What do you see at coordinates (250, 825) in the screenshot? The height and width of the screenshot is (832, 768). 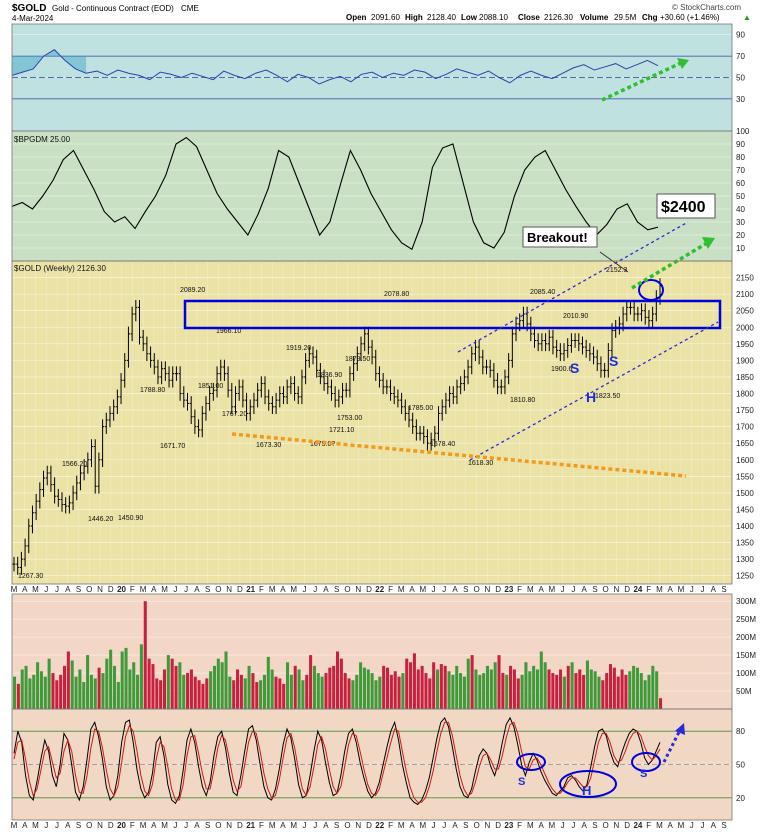 I see `x-axis-label-bottom: 21` at bounding box center [250, 825].